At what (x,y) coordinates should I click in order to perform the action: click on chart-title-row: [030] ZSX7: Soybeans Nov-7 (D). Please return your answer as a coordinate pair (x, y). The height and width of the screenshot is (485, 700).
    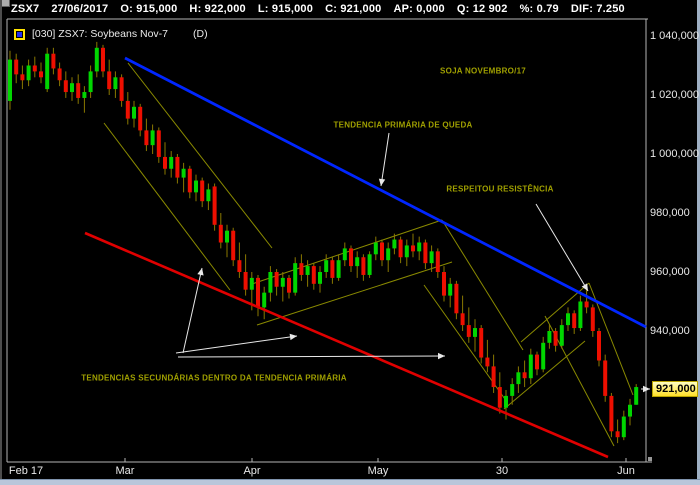
    Looking at the image, I should click on (111, 34).